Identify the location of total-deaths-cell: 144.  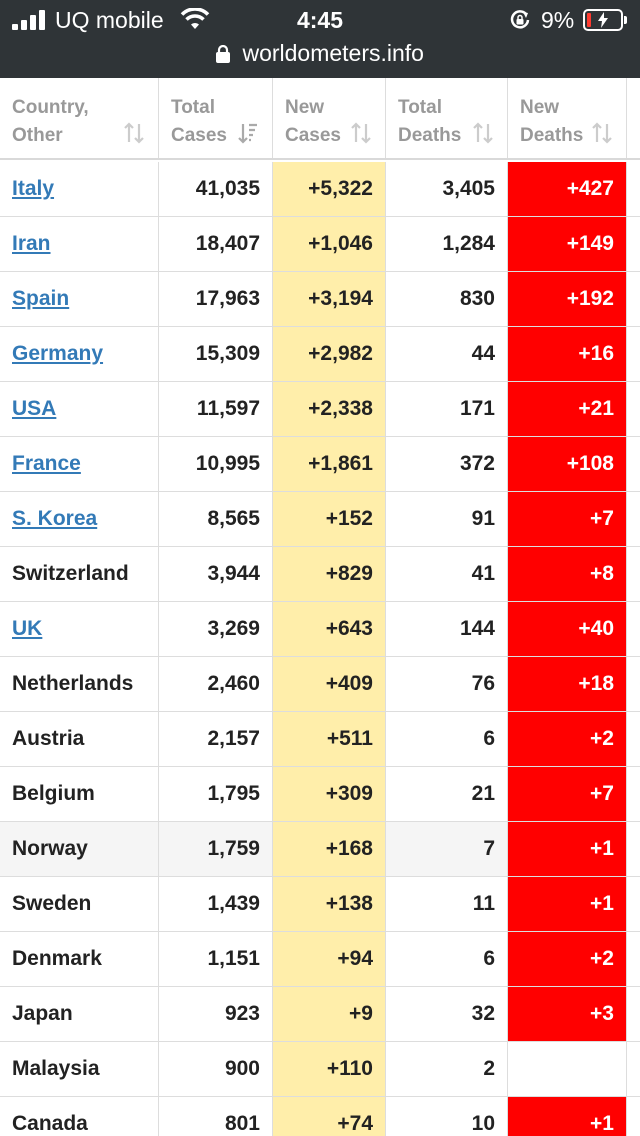
(447, 629).